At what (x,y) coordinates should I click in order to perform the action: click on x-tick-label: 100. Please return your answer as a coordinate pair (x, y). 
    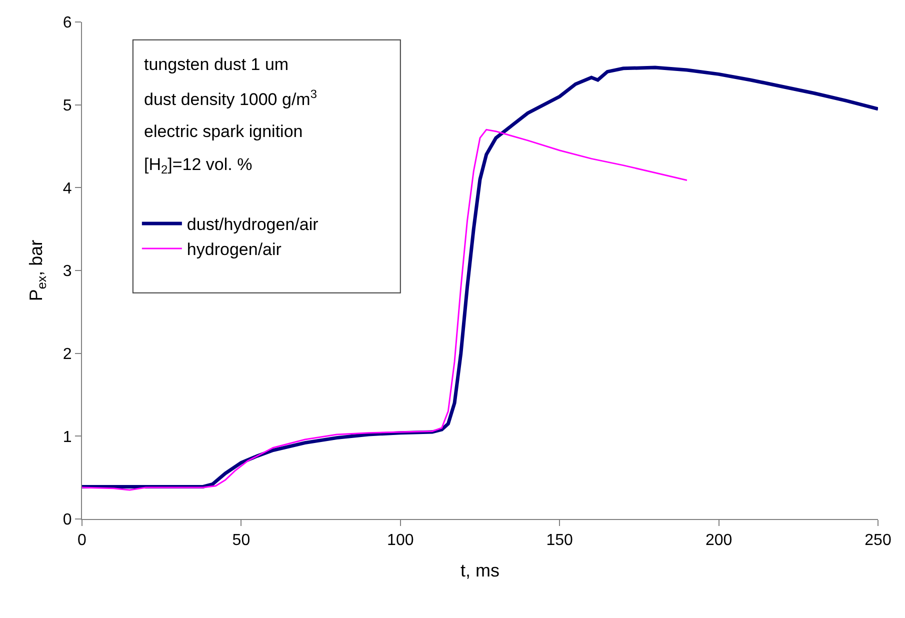
    Looking at the image, I should click on (400, 541).